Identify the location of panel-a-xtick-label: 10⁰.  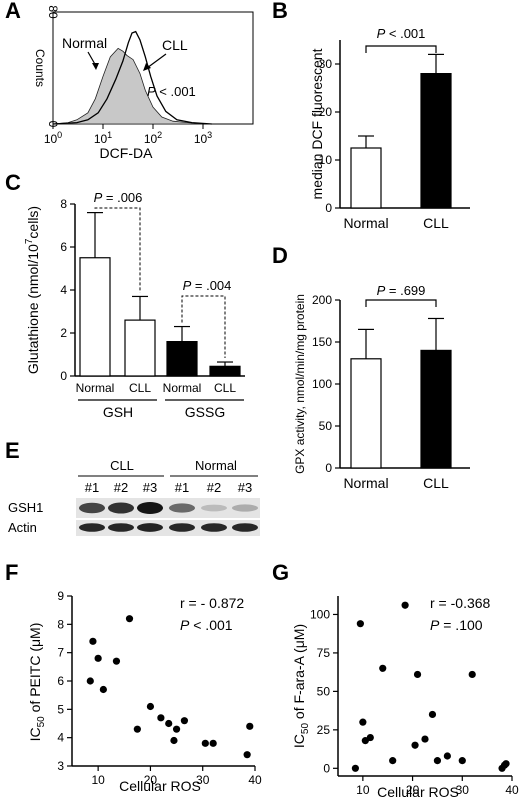
(53, 138).